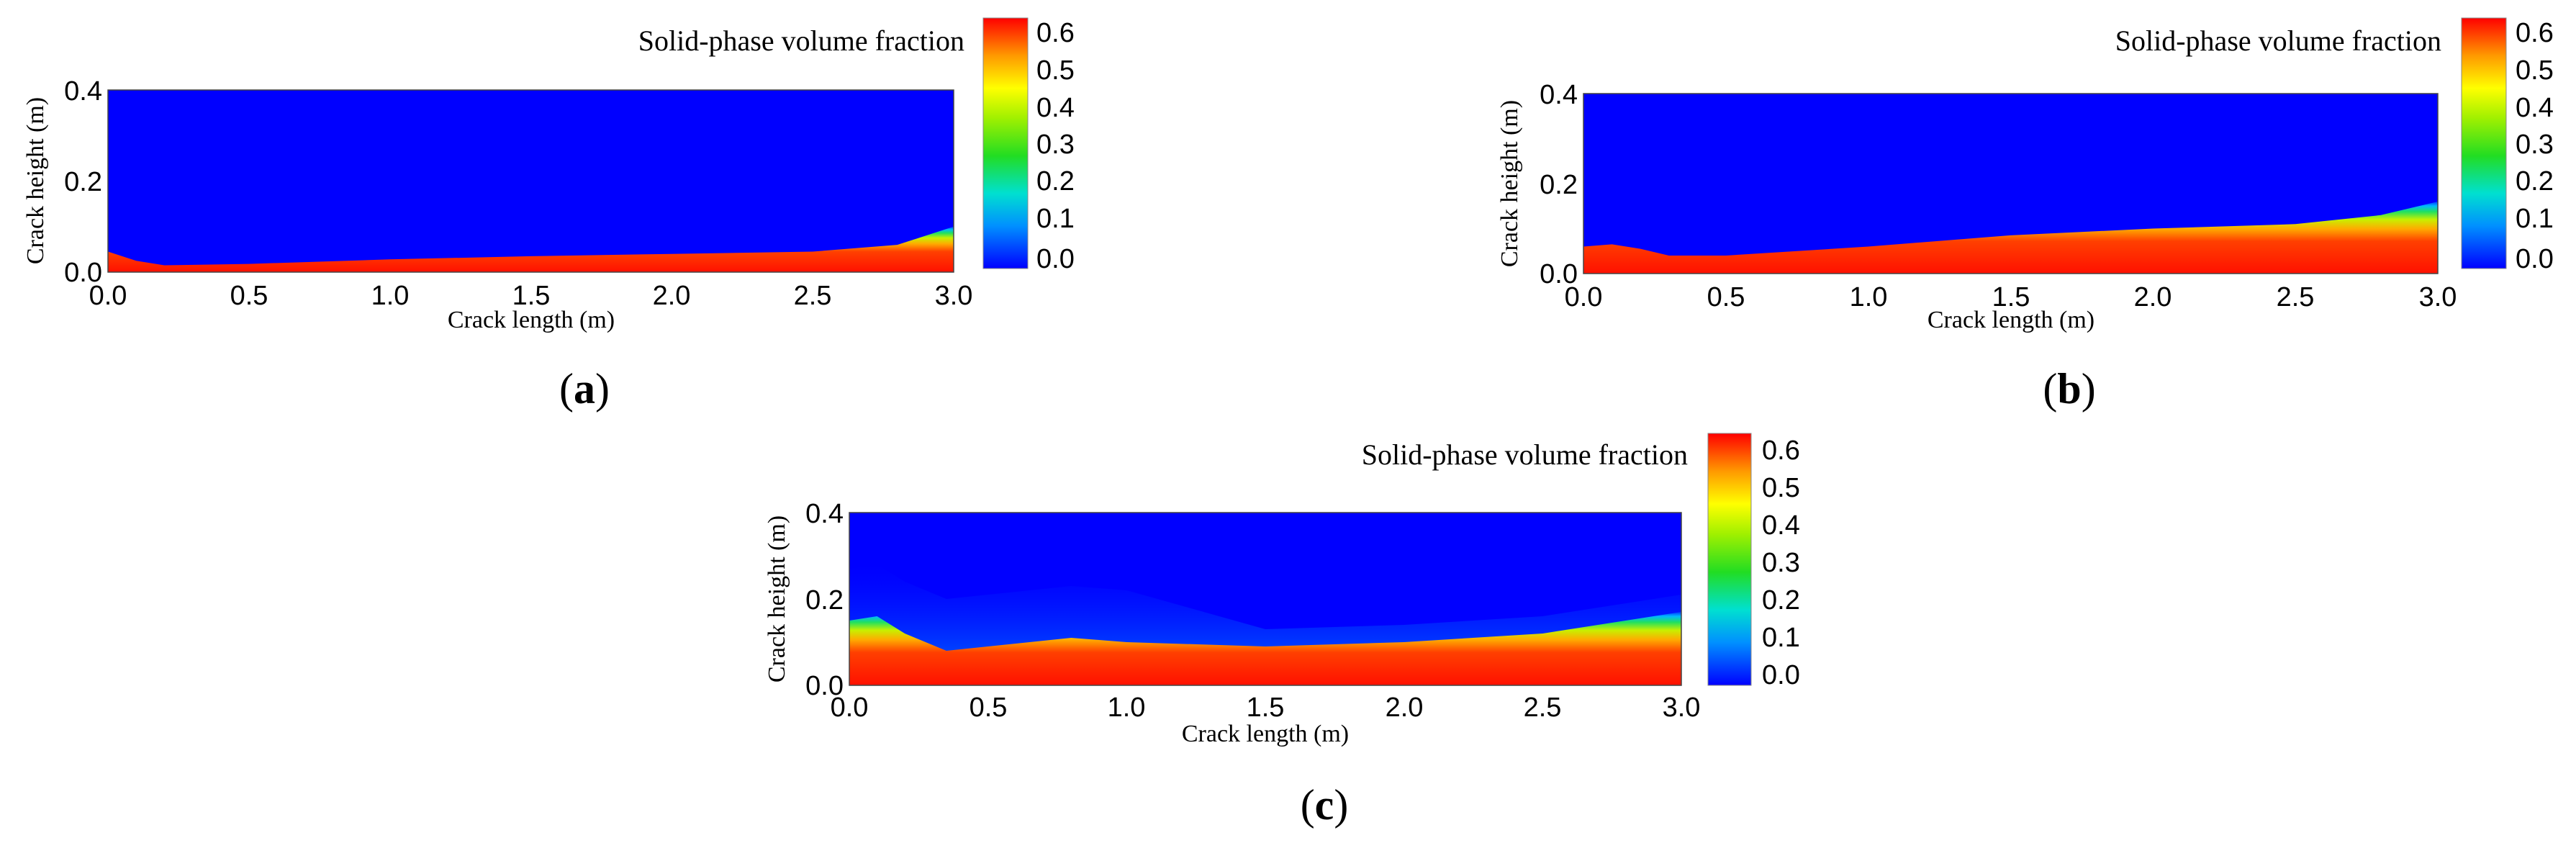 The height and width of the screenshot is (843, 2576). What do you see at coordinates (2535, 219) in the screenshot?
I see `panel-b-colorbar-tick: 0.1` at bounding box center [2535, 219].